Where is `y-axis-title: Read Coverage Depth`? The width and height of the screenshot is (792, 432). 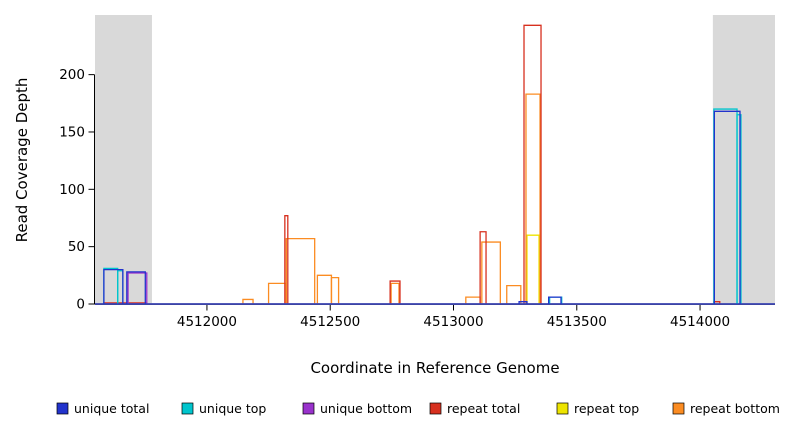 y-axis-title: Read Coverage Depth is located at coordinates (22, 160).